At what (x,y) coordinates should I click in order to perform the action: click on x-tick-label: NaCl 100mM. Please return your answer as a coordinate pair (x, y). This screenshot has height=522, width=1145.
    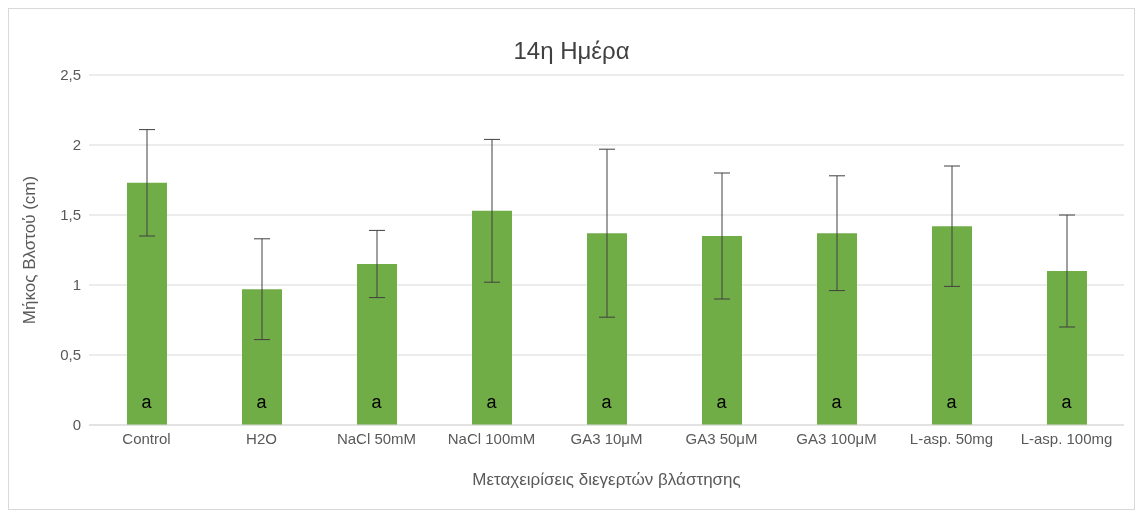
    Looking at the image, I should click on (491, 438).